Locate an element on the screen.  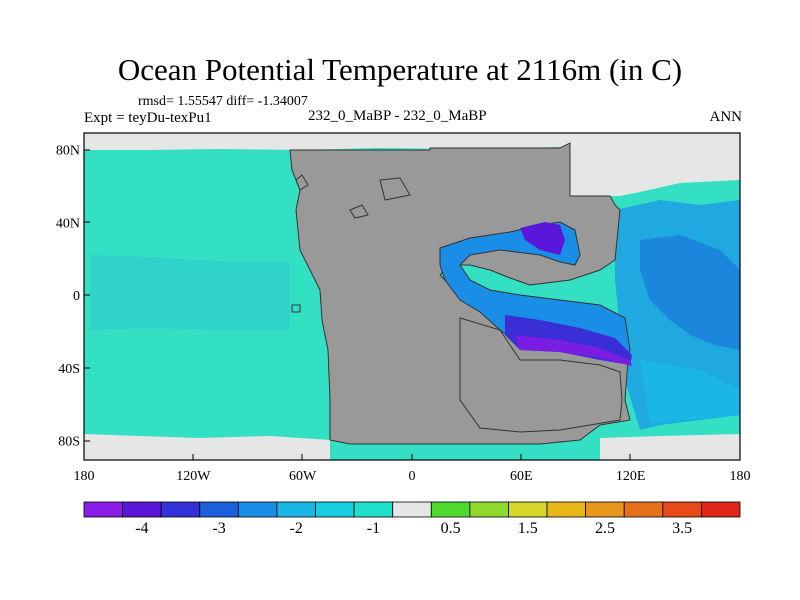
antarctic-ice is located at coordinates (207, 447).